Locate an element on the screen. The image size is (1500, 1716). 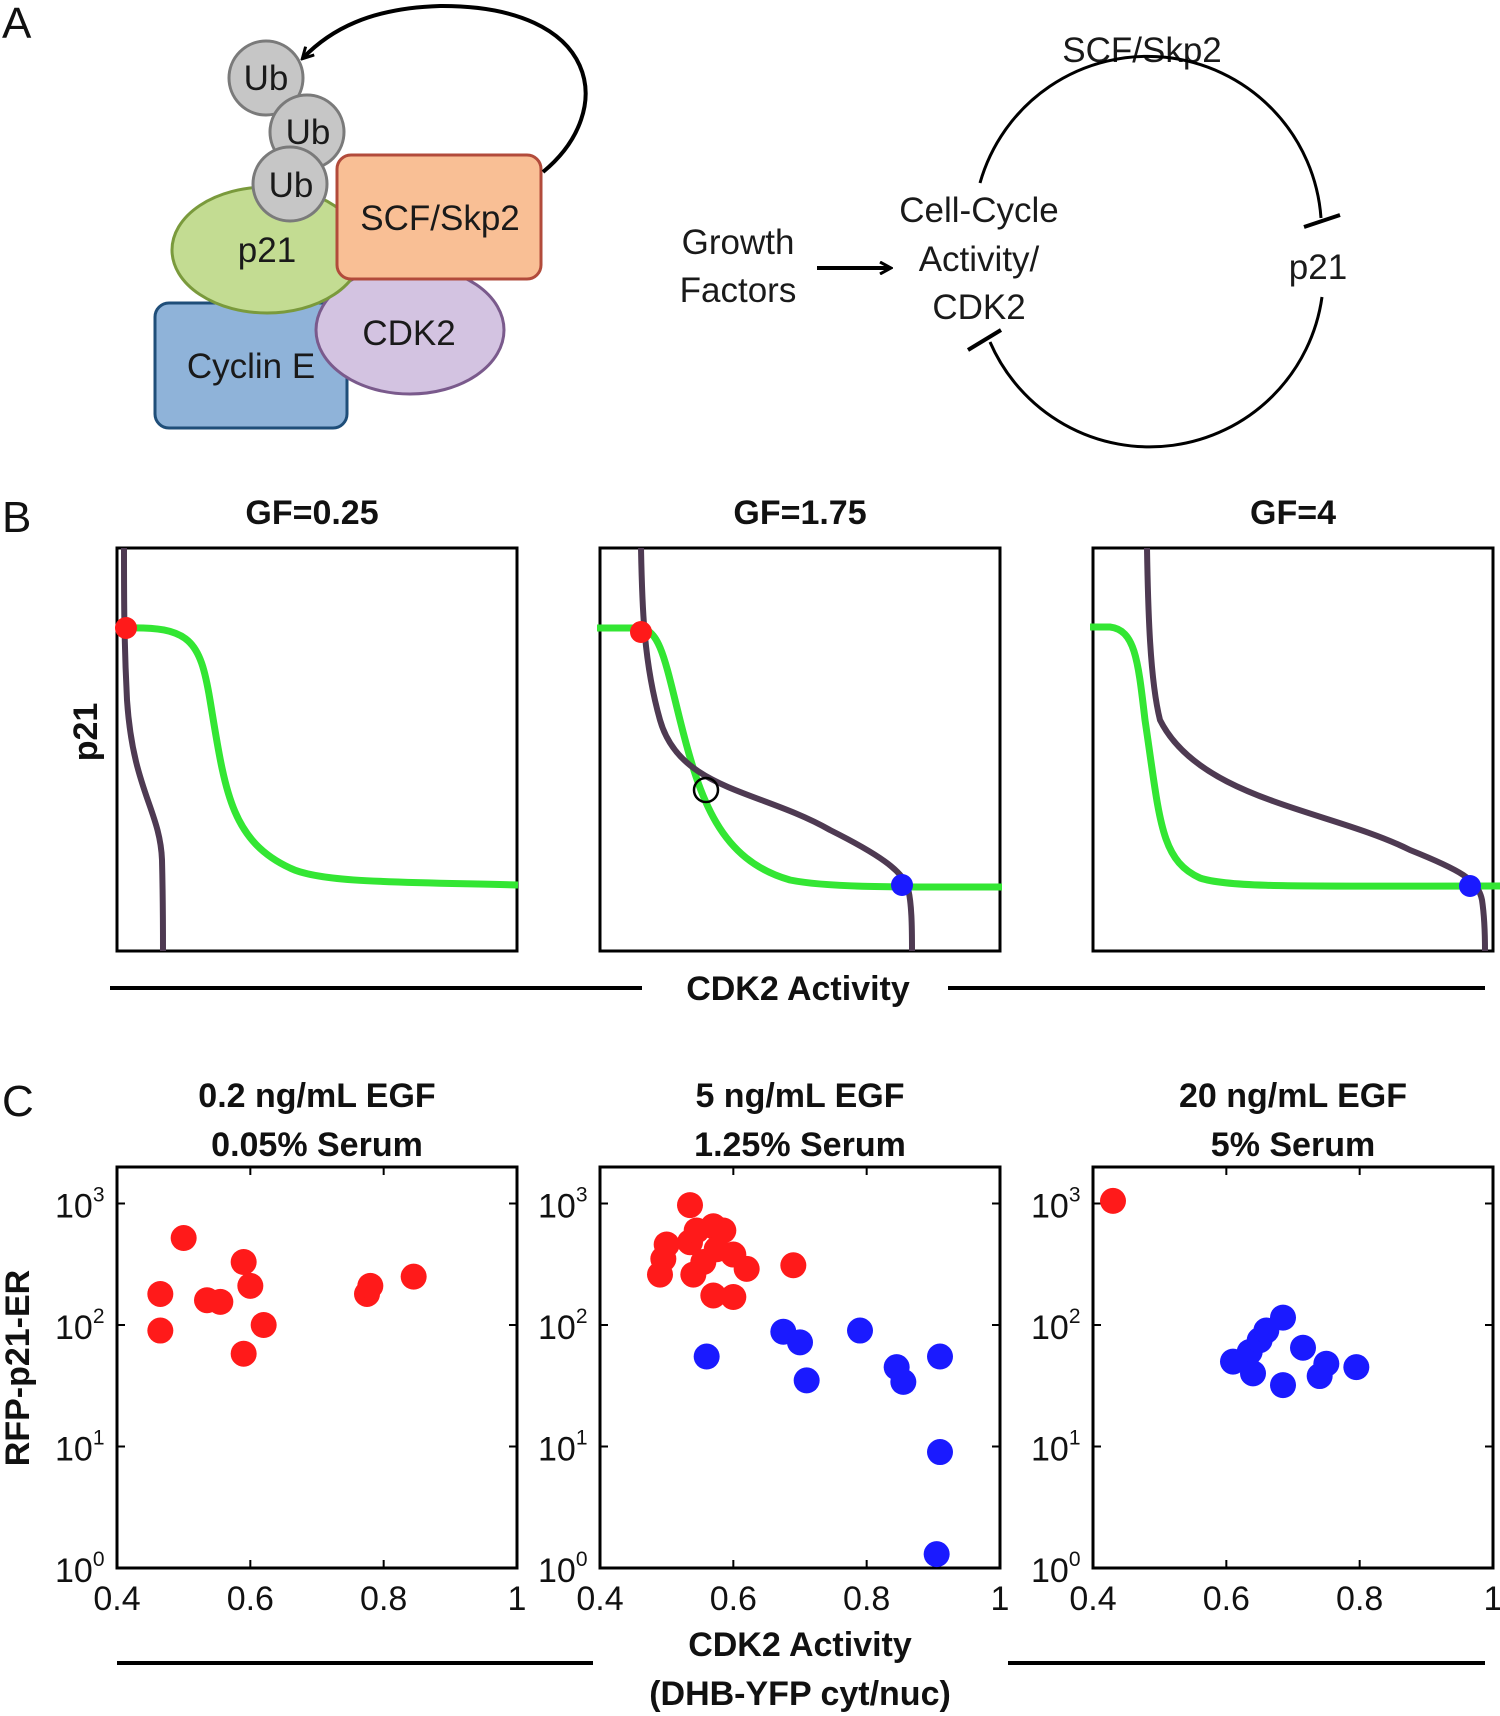
scatter-title-line: 0.05% Serum is located at coordinates (317, 1145).